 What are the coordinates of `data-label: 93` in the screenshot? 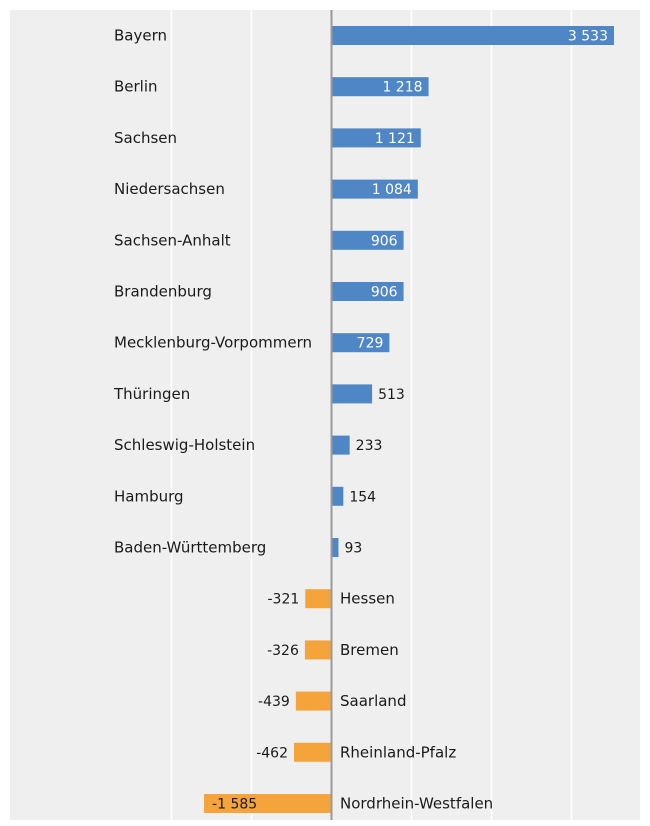 It's located at (353, 549).